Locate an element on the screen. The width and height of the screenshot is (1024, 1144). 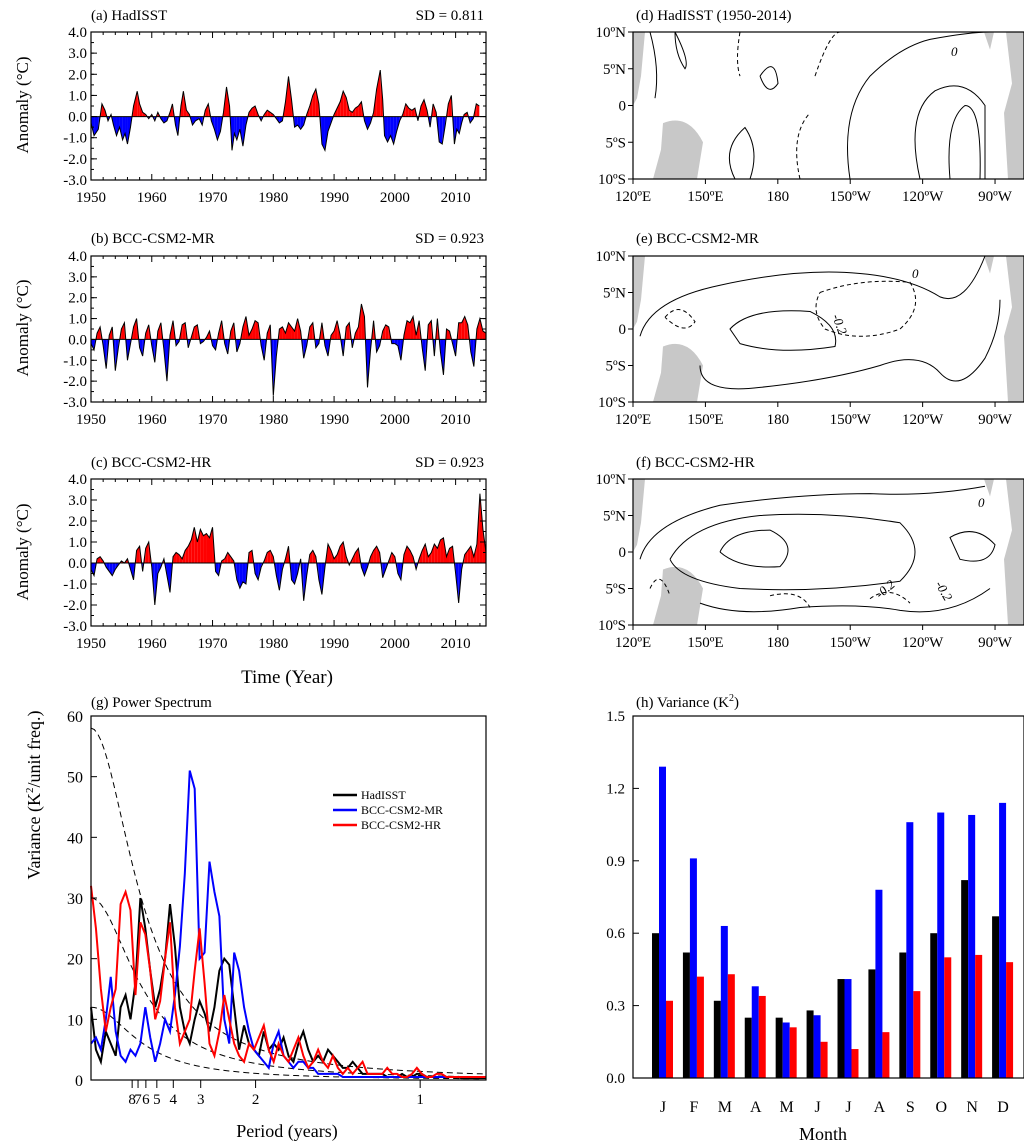
x-tick-label: 6 is located at coordinates (146, 1100).